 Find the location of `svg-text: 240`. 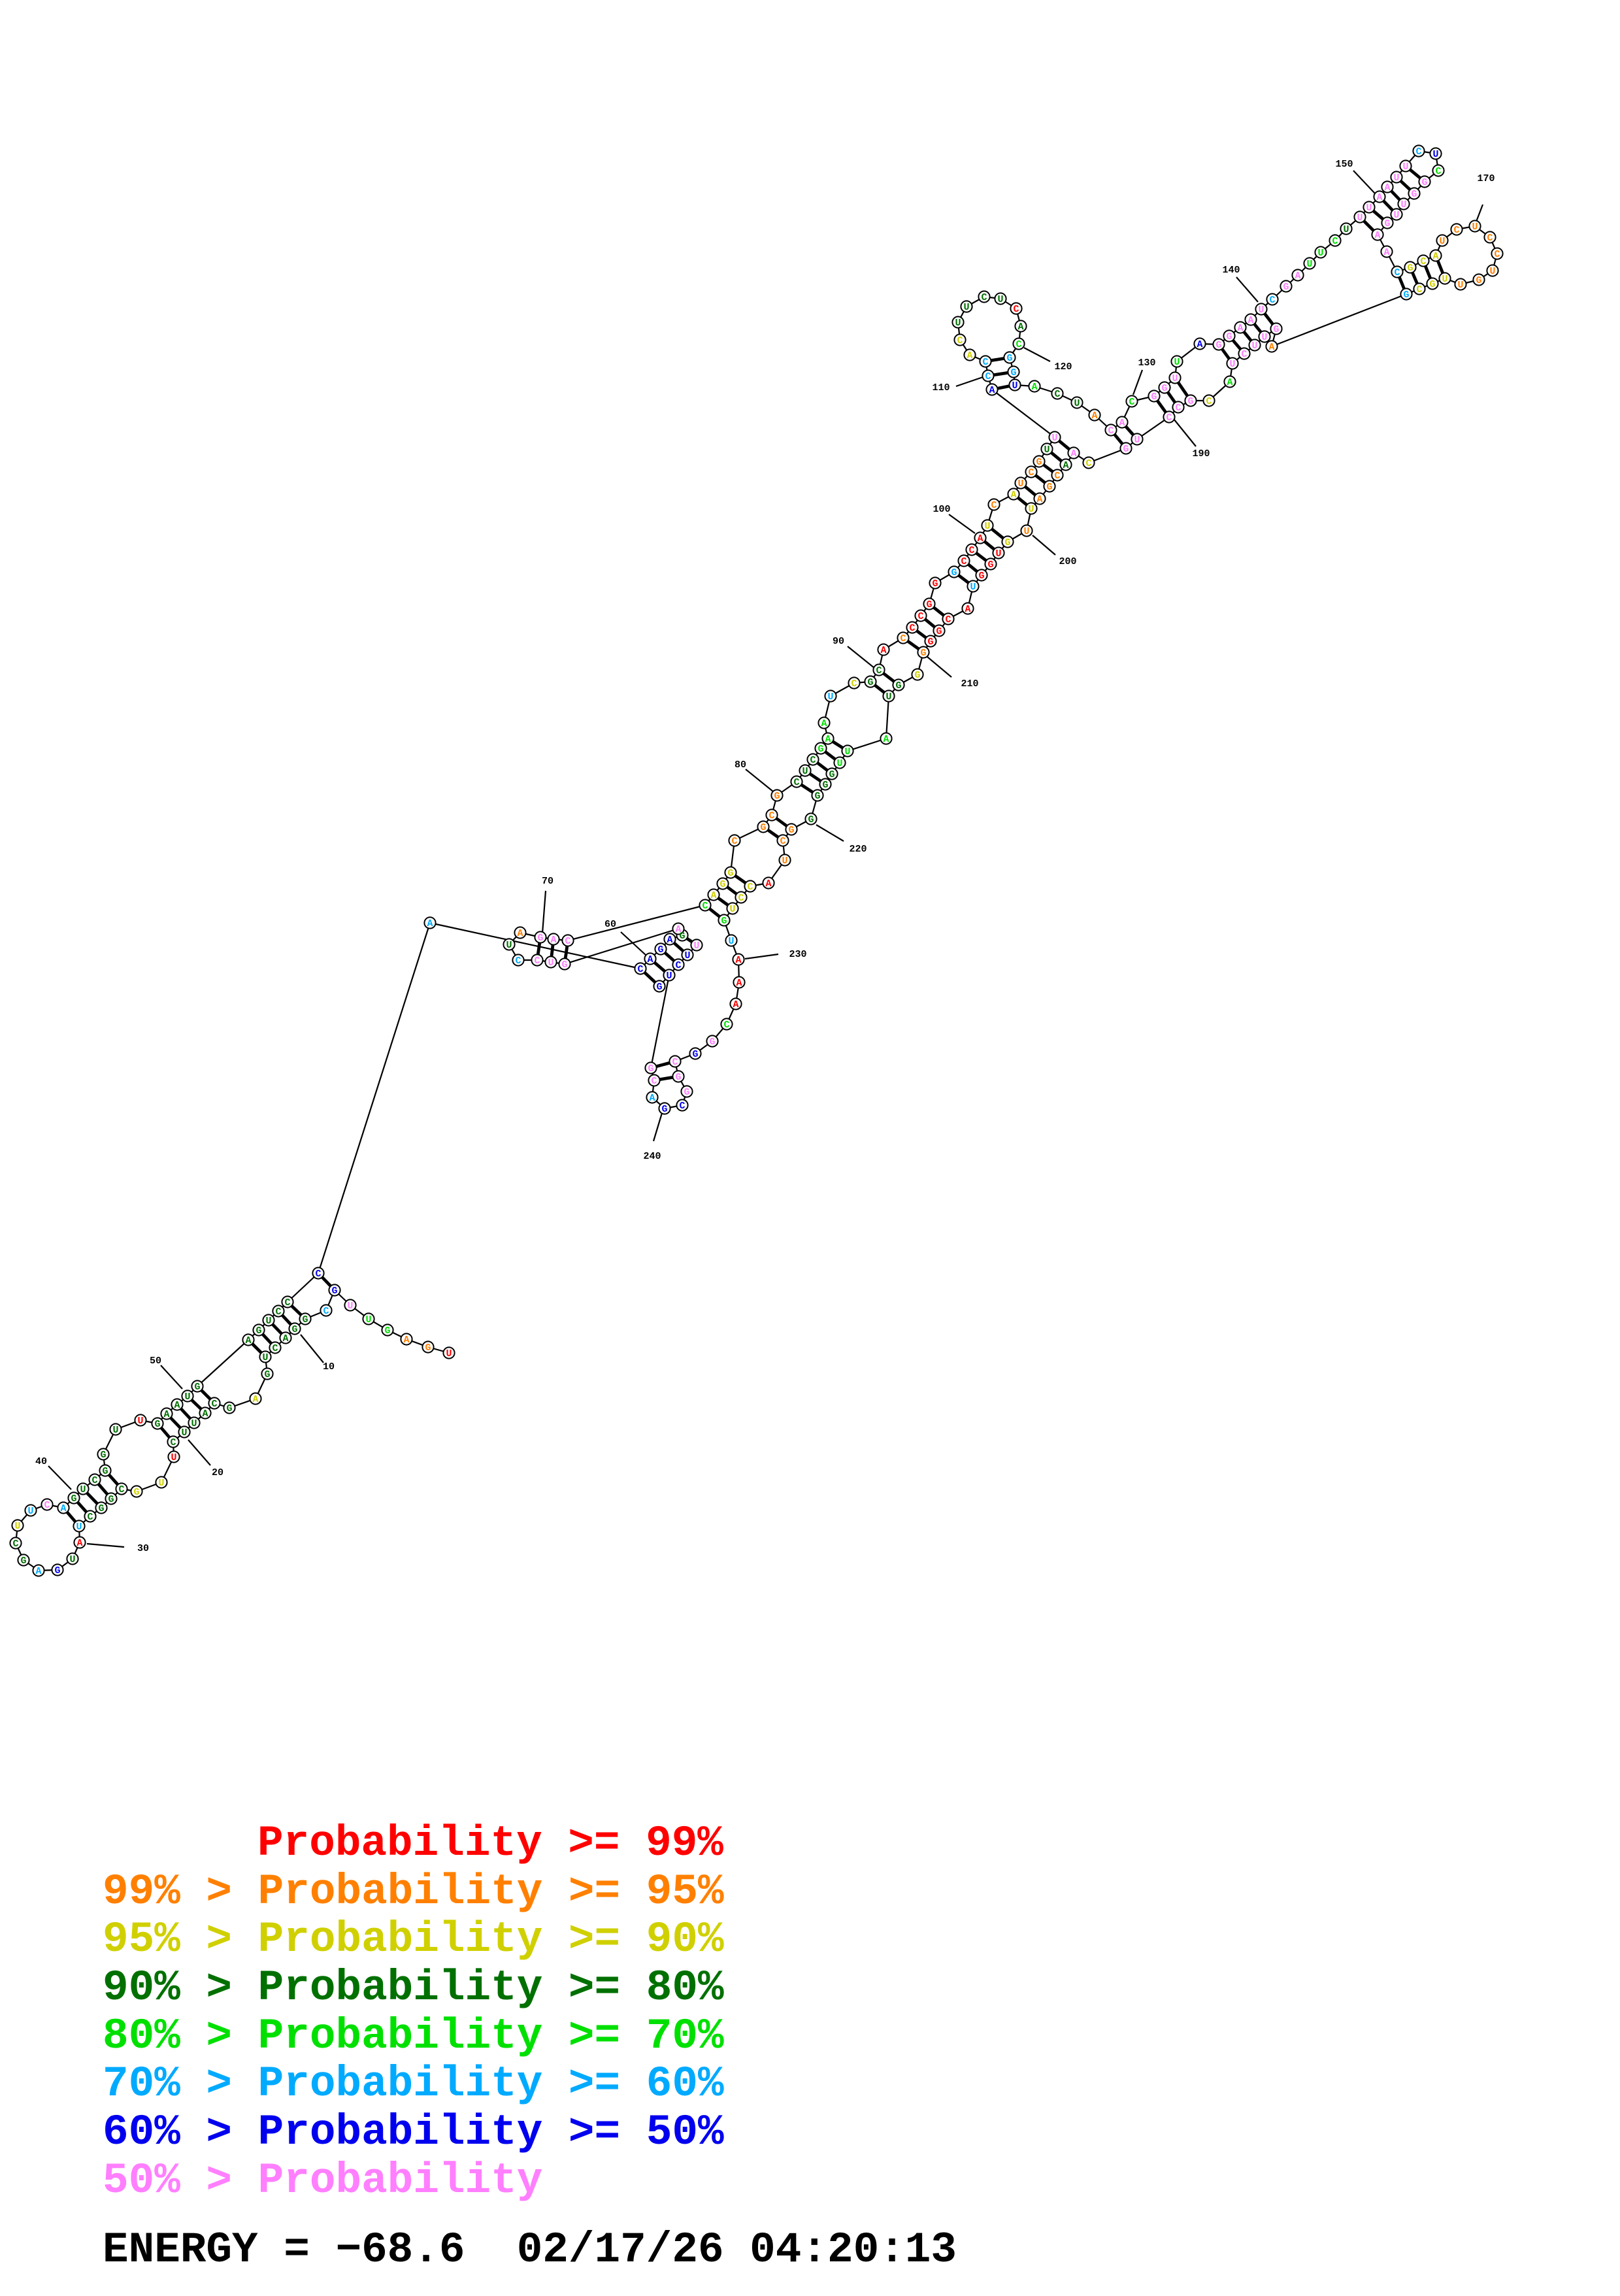

svg-text: 240 is located at coordinates (652, 1156).